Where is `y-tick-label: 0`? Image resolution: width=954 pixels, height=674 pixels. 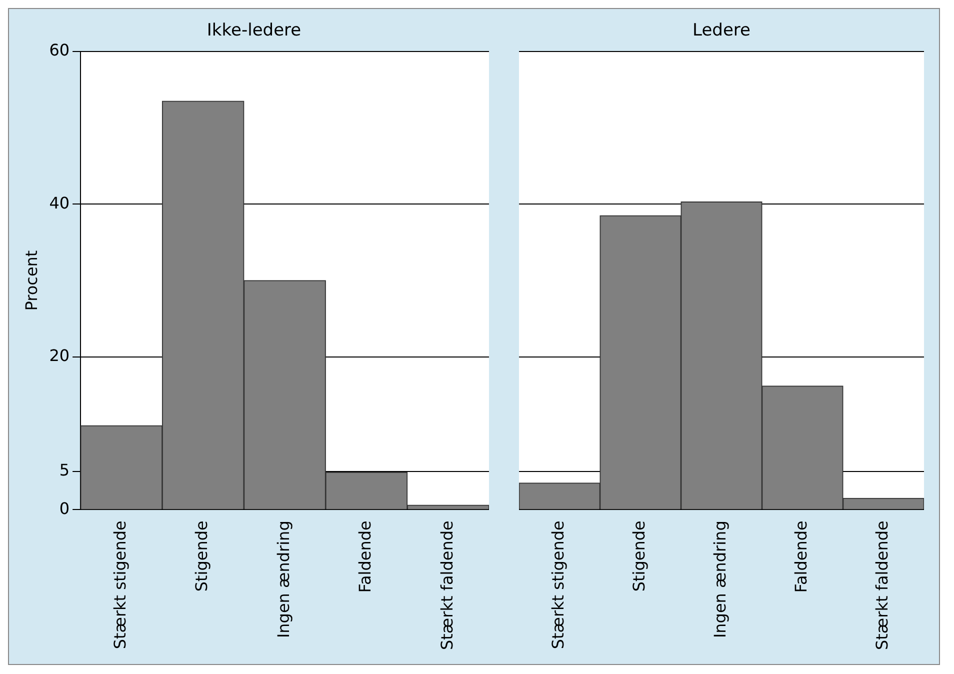 y-tick-label: 0 is located at coordinates (64, 508).